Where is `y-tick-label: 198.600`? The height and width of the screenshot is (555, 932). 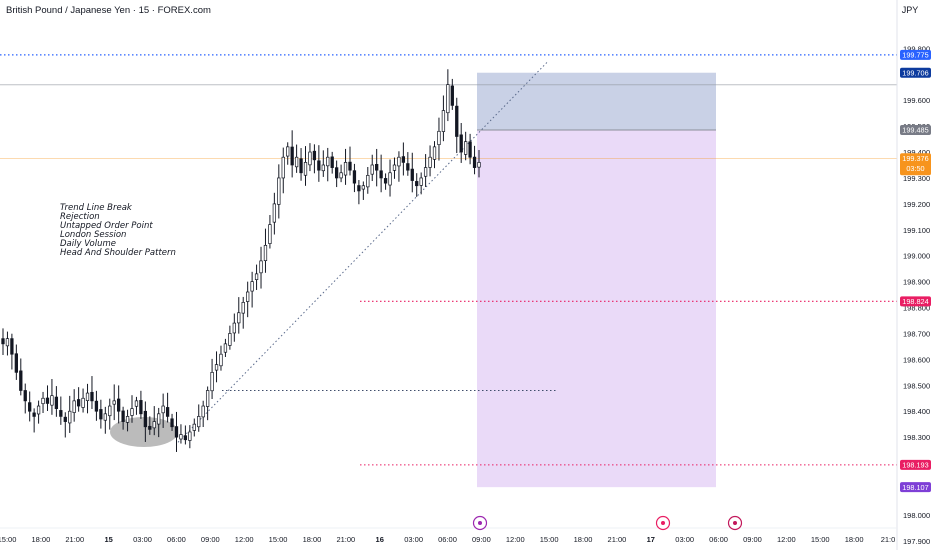
y-tick-label: 198.600 is located at coordinates (916, 359).